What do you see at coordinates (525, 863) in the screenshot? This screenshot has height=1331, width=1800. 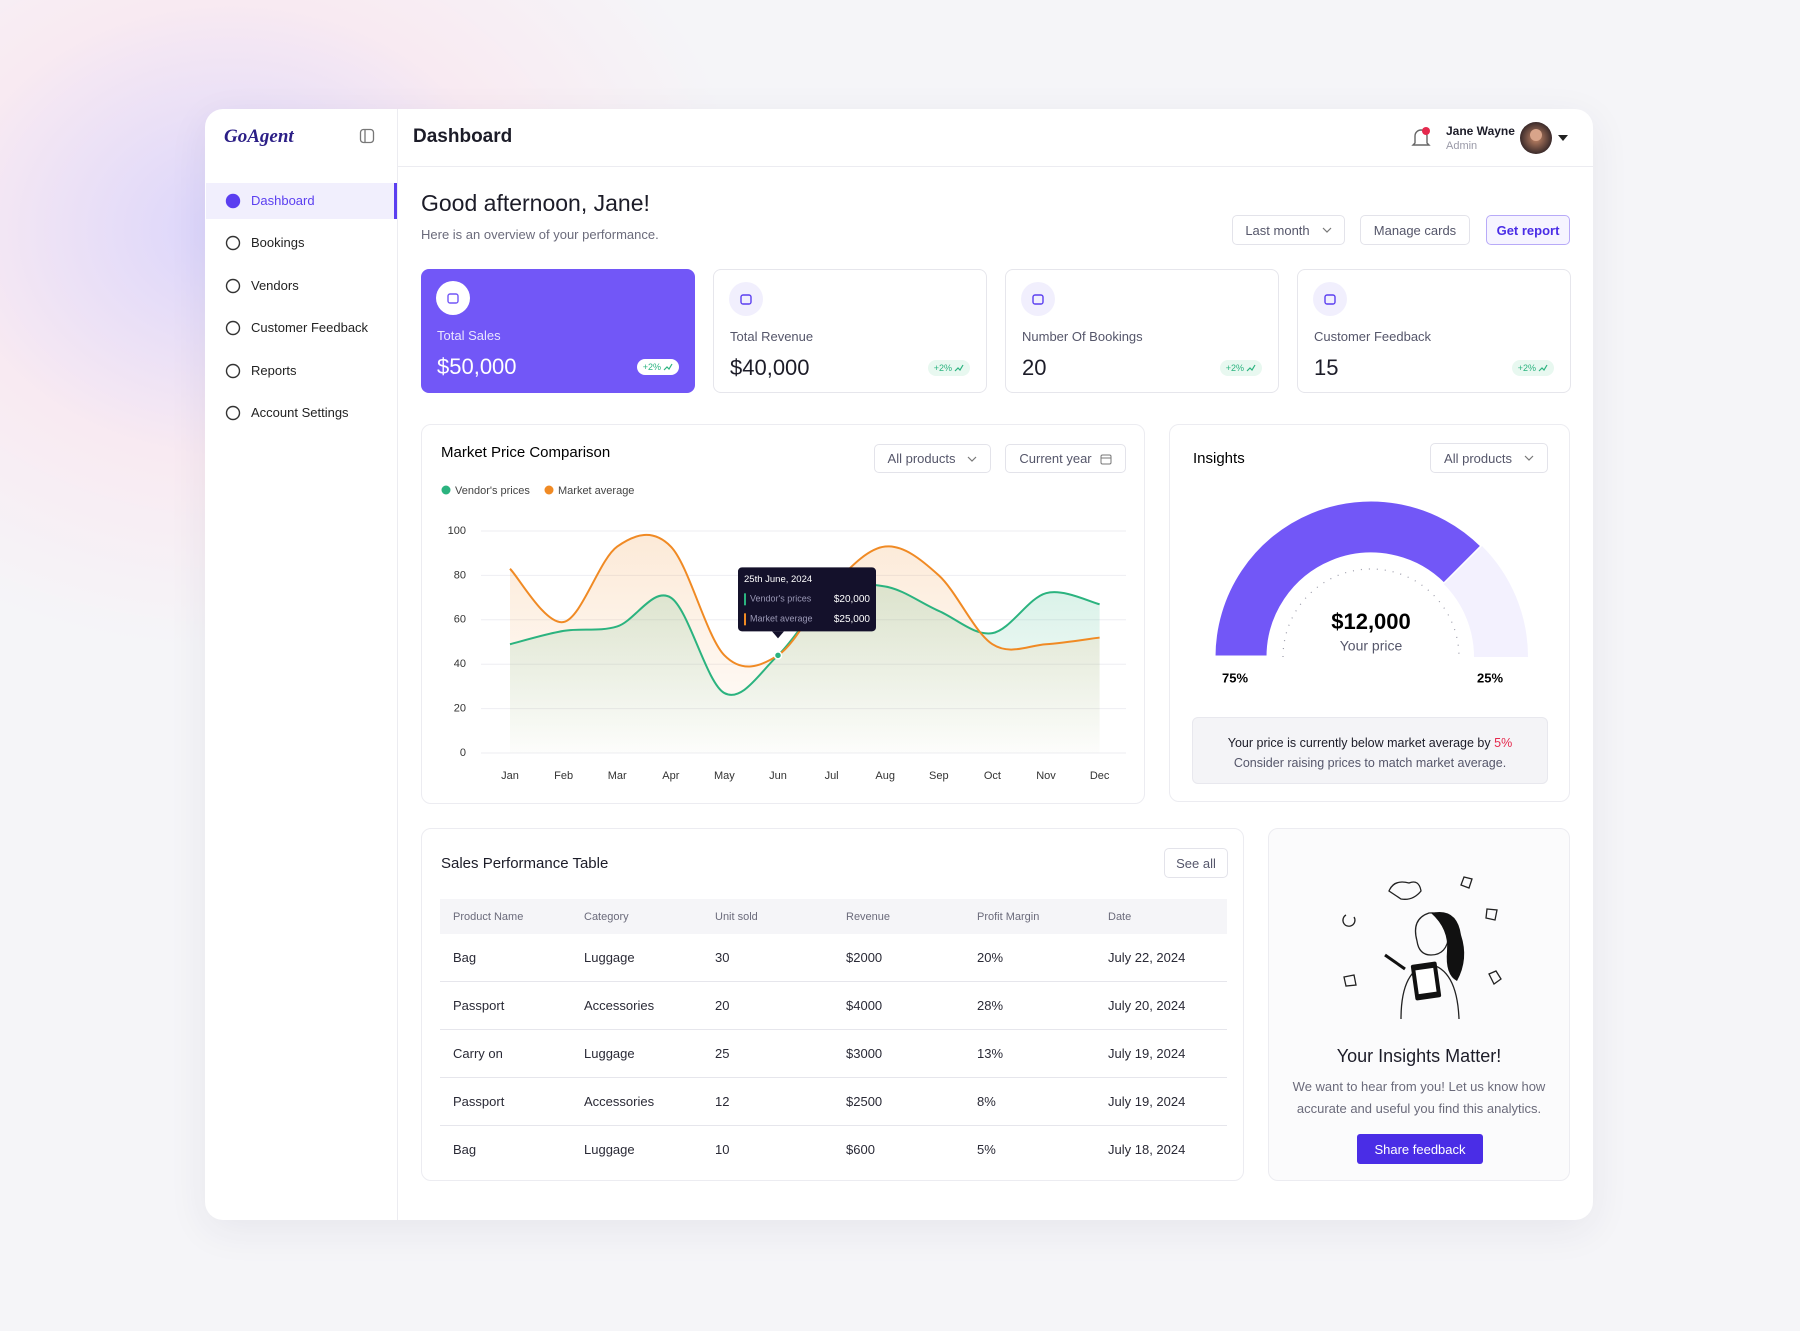 I see `table-title: Sales Performance Table` at bounding box center [525, 863].